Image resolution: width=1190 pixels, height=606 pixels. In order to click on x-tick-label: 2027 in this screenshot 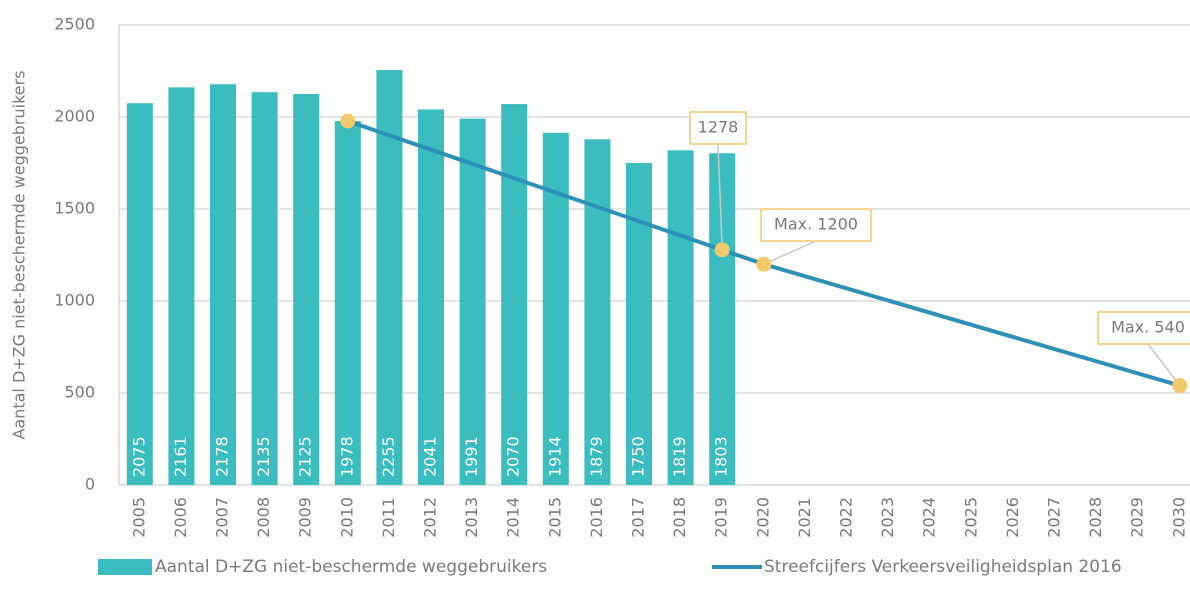, I will do `click(1054, 517)`.